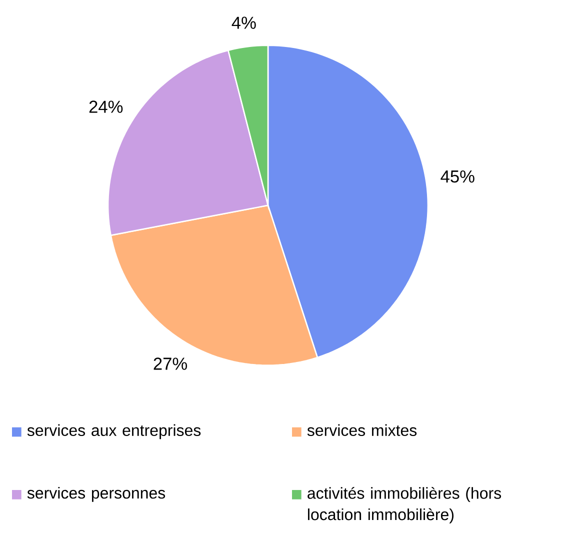  I want to click on data-label: 27%, so click(171, 364).